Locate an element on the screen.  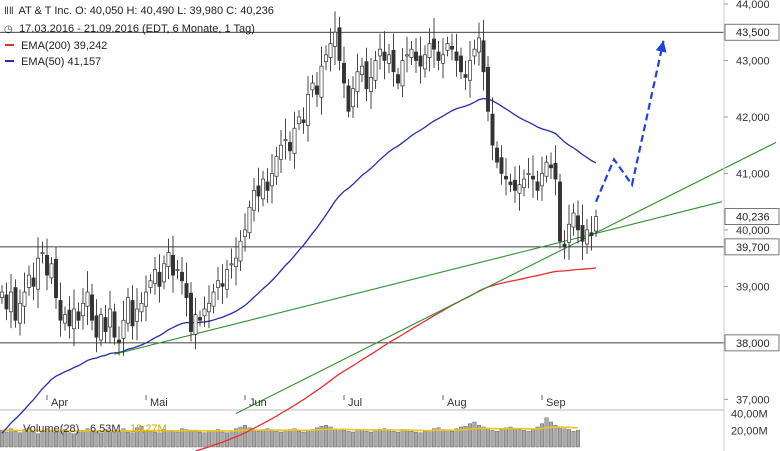
x-tick-label: Apr is located at coordinates (59, 403).